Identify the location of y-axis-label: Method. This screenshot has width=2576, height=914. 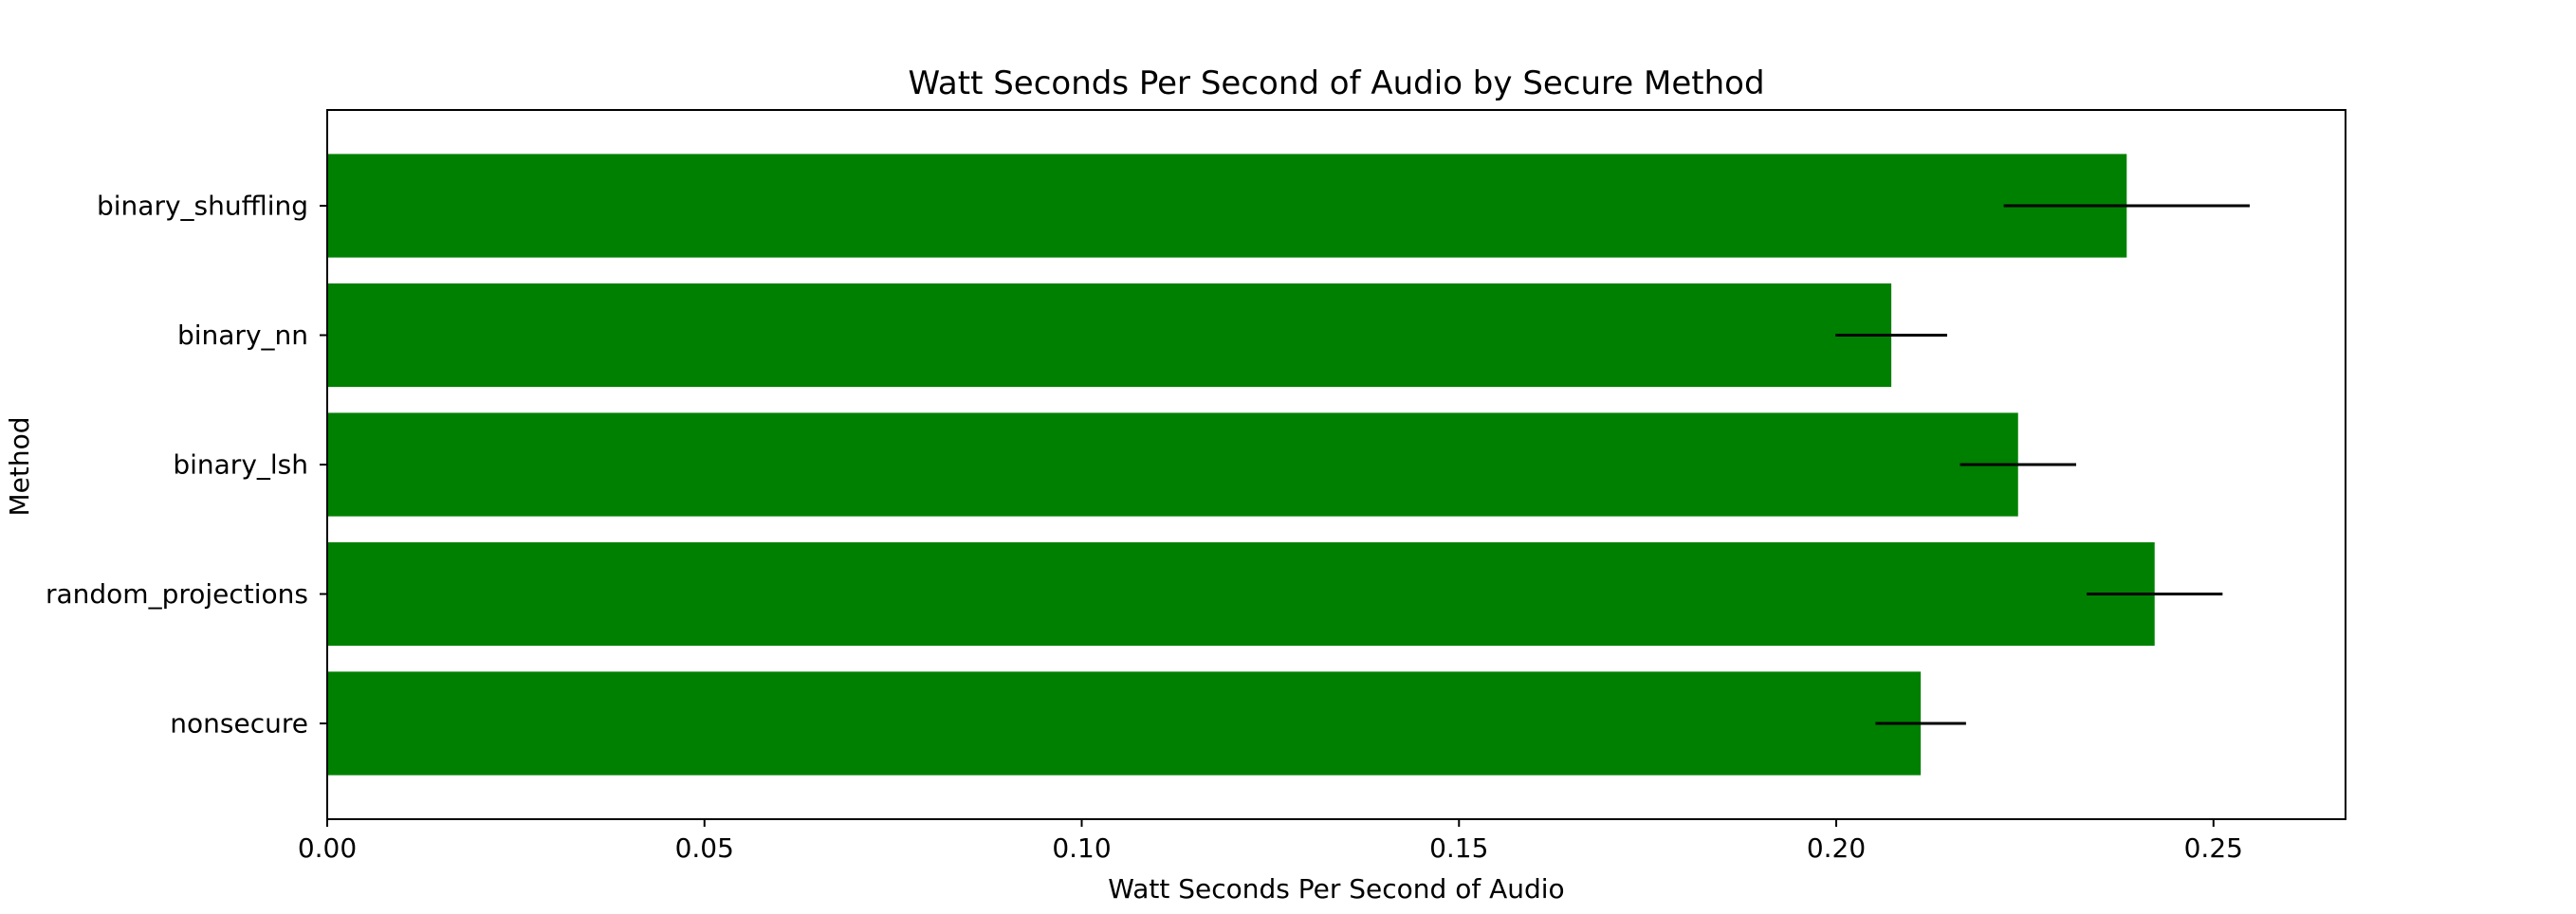
(19, 466).